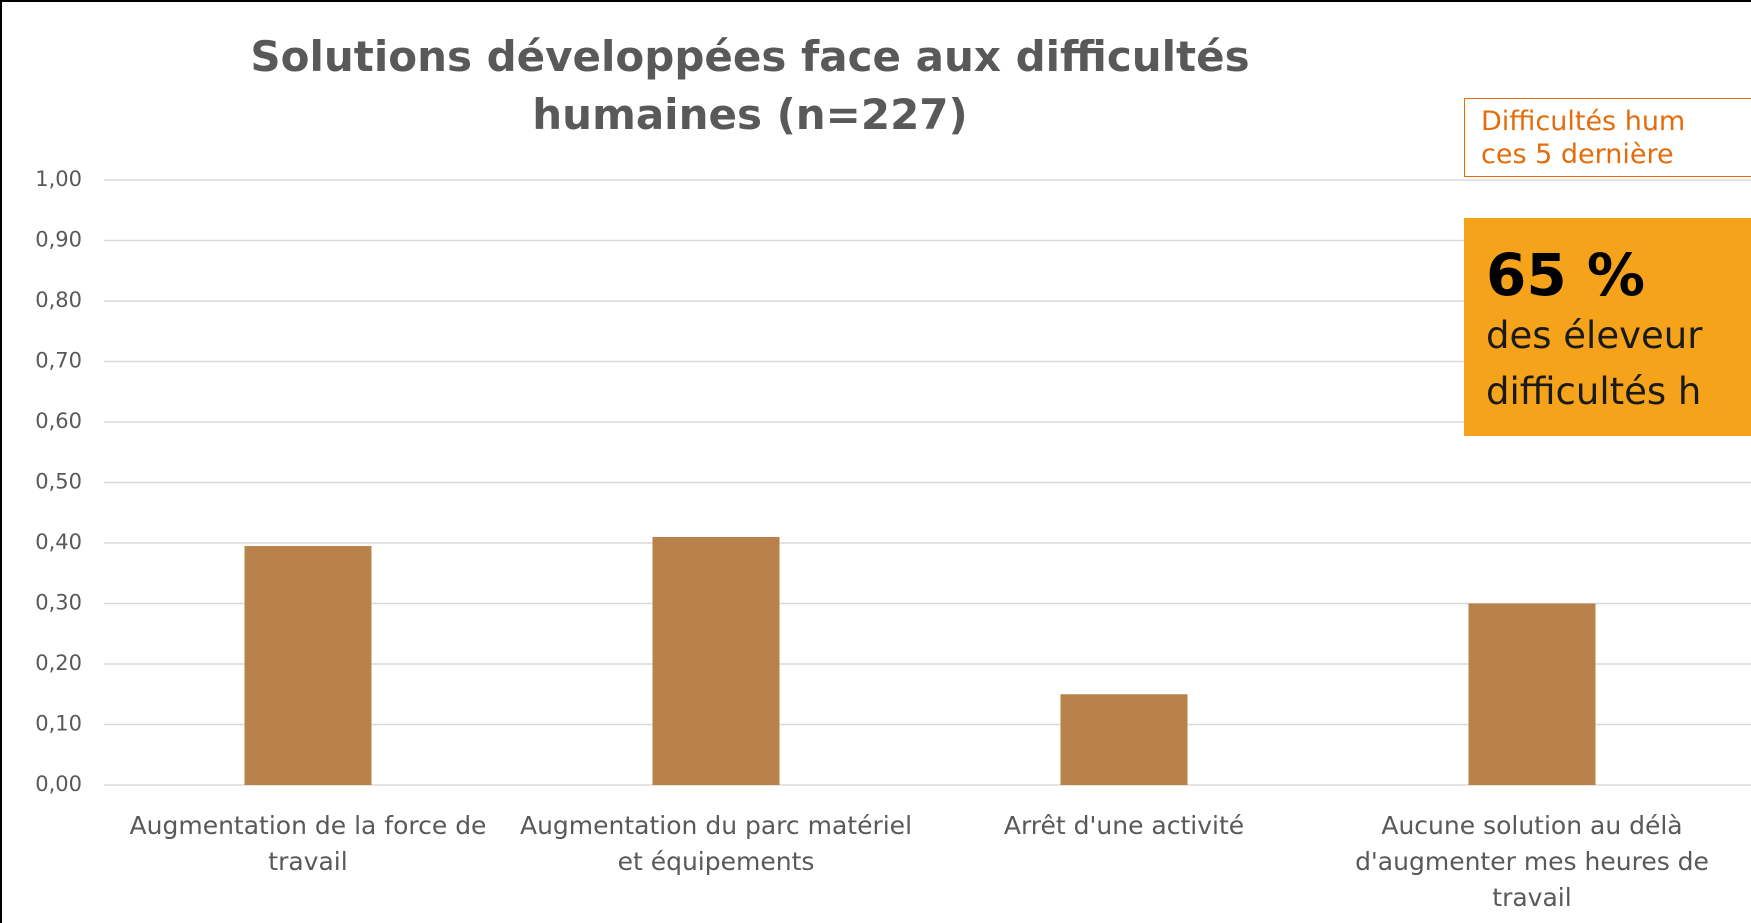 The width and height of the screenshot is (1751, 923). What do you see at coordinates (58, 482) in the screenshot?
I see `y-tick-label: 0,50` at bounding box center [58, 482].